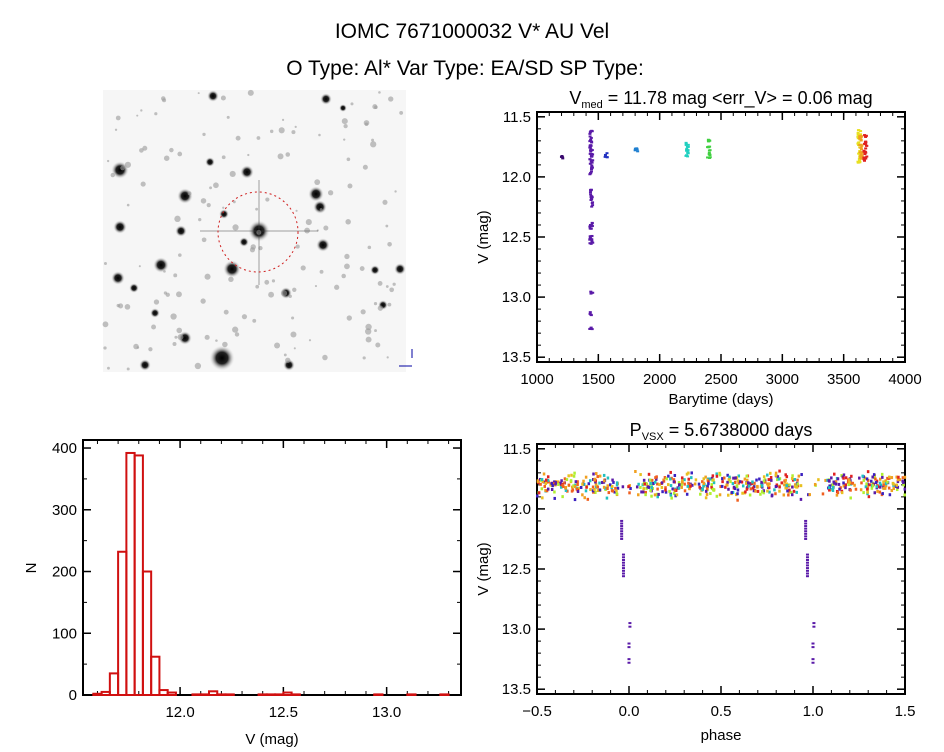 The height and width of the screenshot is (752, 944). I want to click on y-tick-label: 200, so click(64, 572).